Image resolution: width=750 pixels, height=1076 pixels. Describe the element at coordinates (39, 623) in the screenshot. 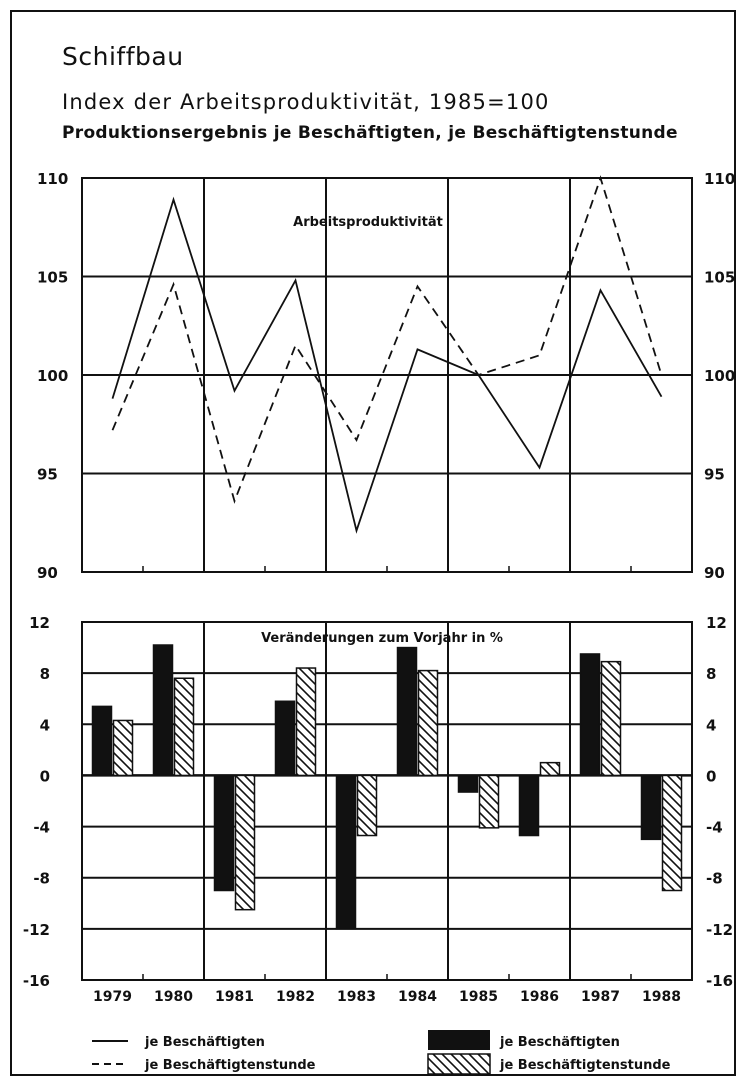

I see `bar-ytick-left: 12` at that location.